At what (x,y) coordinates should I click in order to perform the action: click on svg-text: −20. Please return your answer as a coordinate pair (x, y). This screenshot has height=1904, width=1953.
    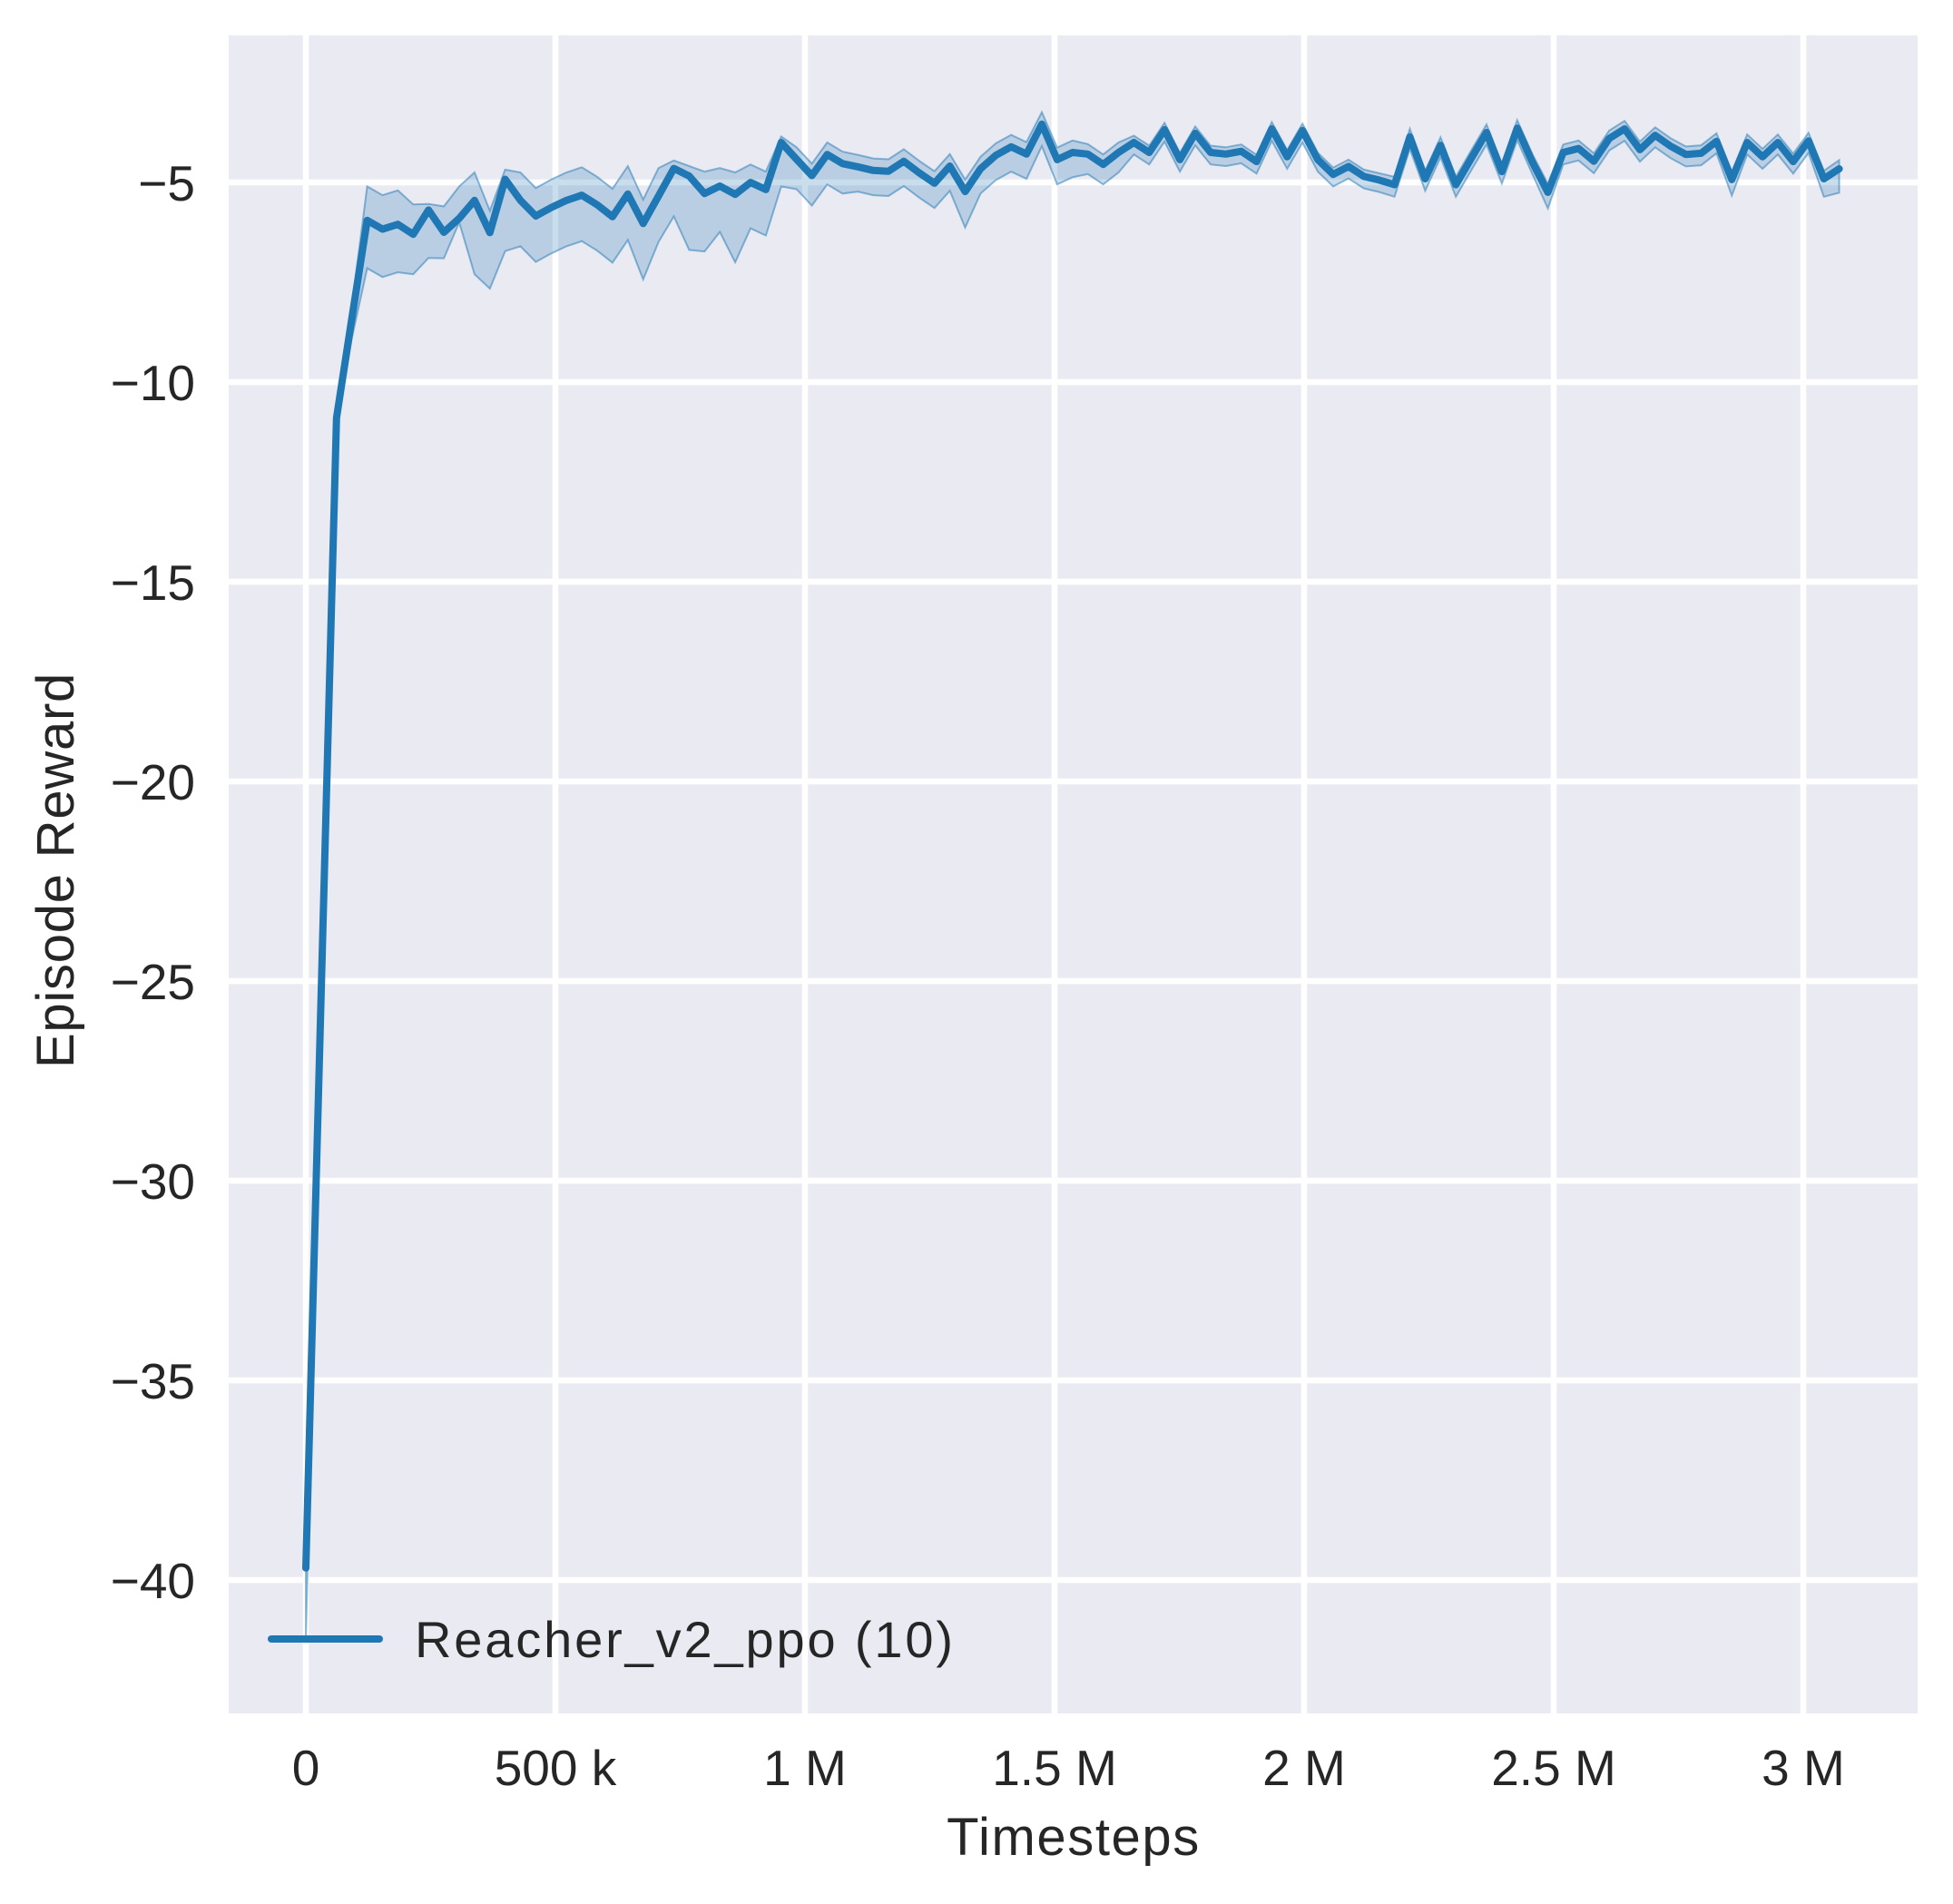
    Looking at the image, I should click on (153, 782).